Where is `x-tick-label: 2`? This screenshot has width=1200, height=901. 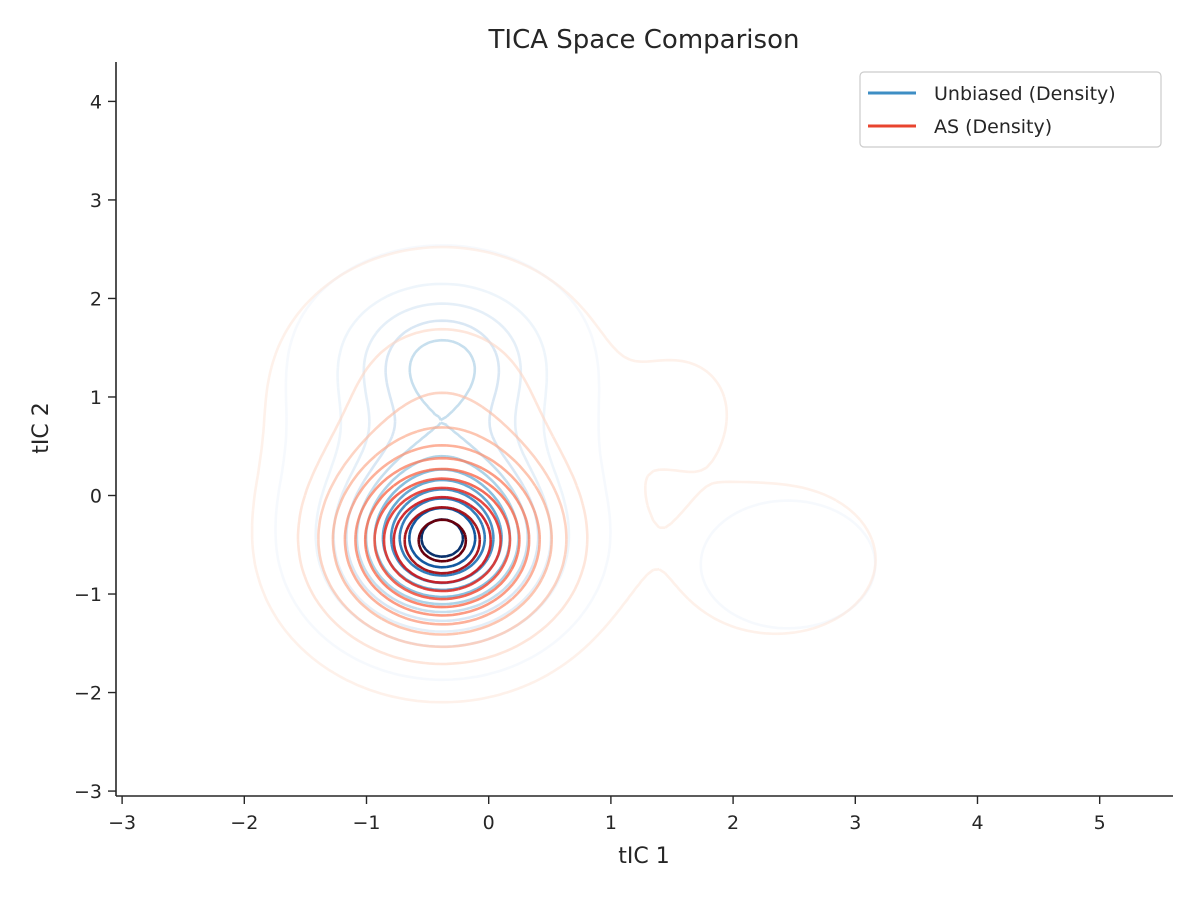
x-tick-label: 2 is located at coordinates (733, 823).